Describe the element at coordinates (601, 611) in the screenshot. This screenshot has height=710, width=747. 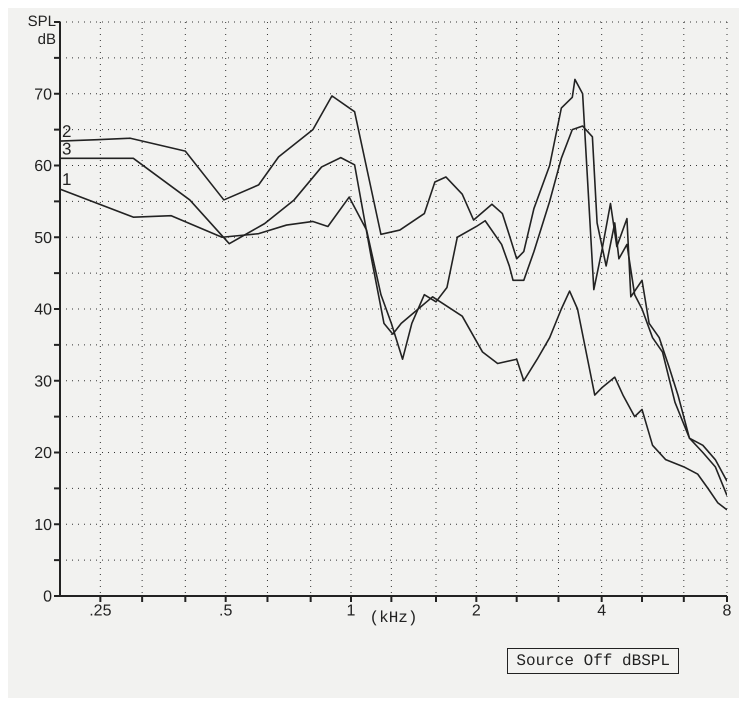
I see `x-tick-label: 4` at that location.